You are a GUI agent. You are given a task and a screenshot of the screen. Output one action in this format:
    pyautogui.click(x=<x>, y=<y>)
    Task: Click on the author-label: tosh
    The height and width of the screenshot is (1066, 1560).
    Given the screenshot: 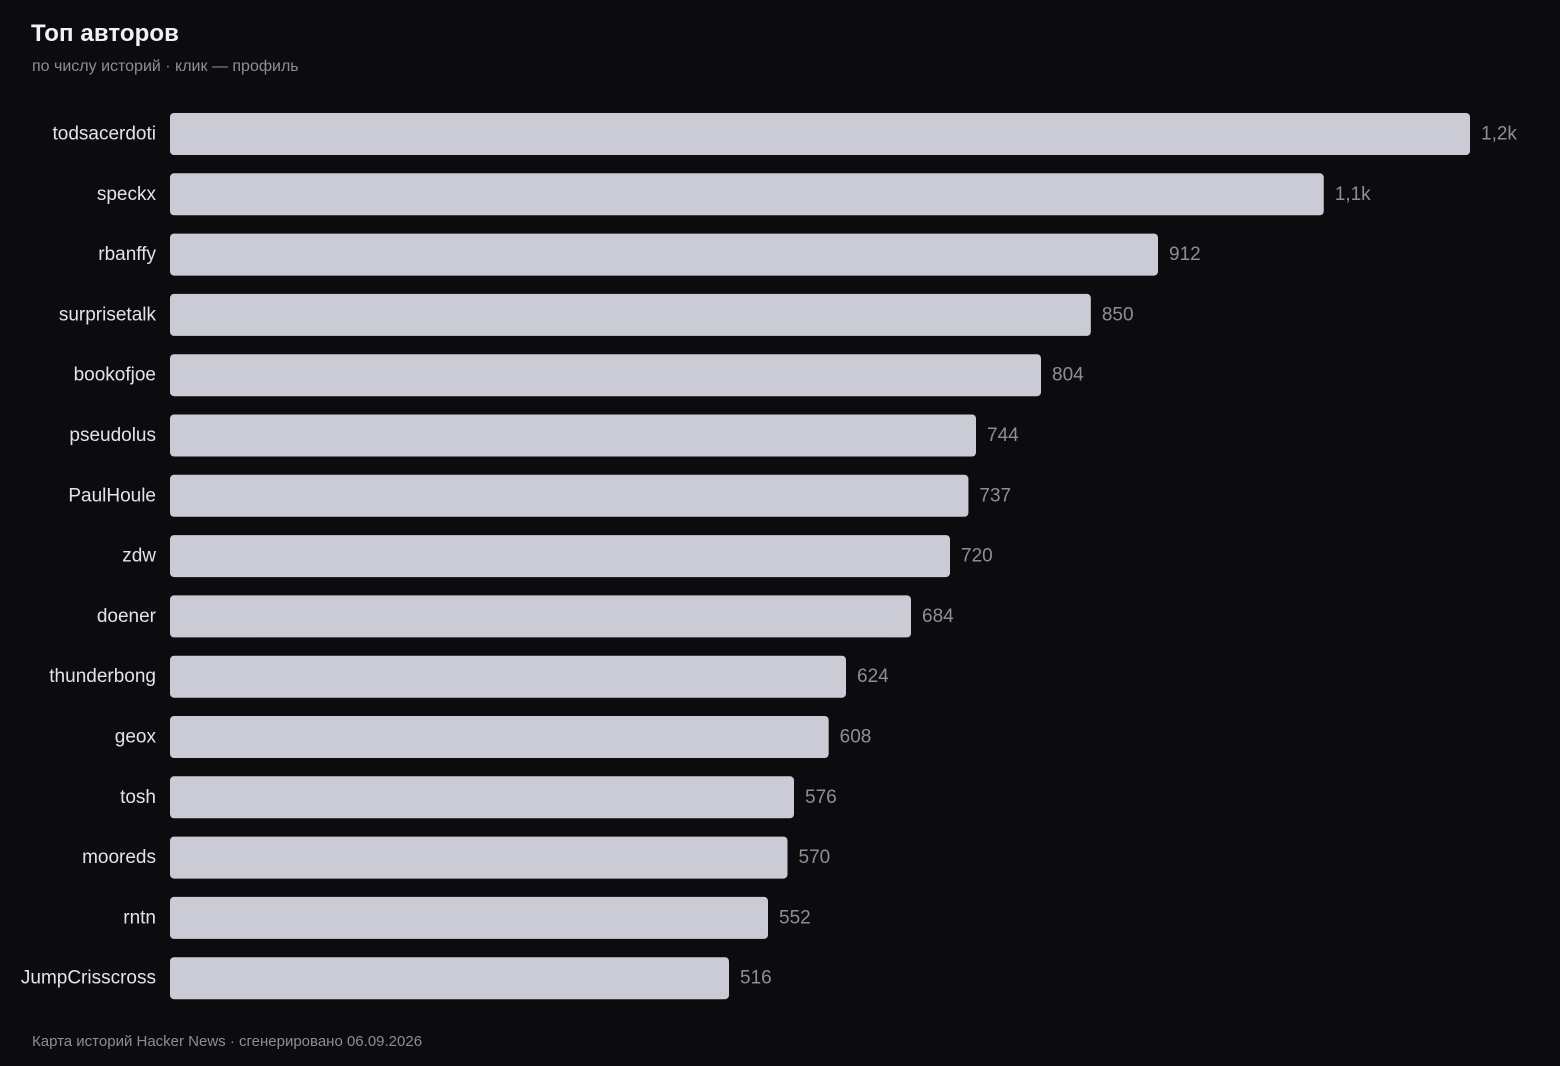 What is the action you would take?
    pyautogui.click(x=138, y=797)
    